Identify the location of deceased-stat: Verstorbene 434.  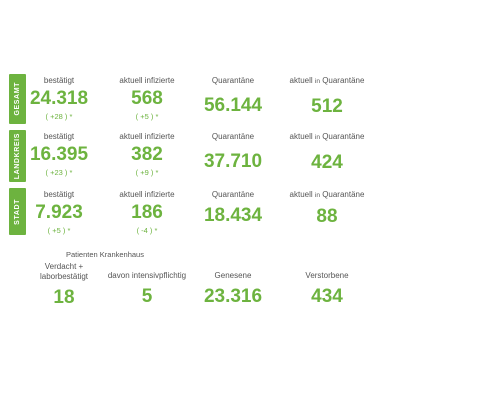
(327, 289).